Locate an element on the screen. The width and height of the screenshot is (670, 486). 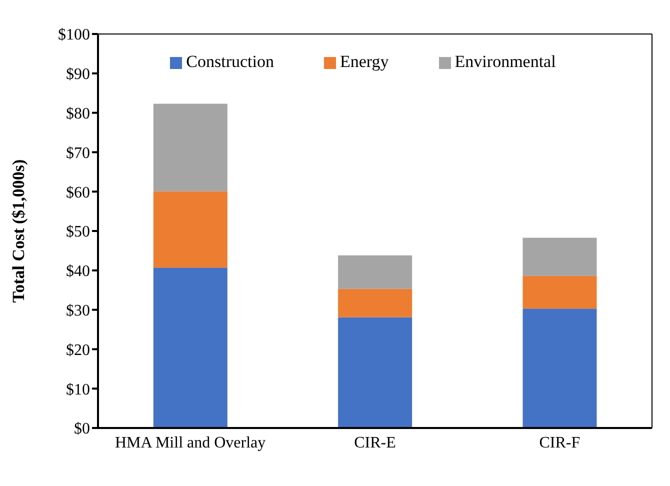
legend-label: Energy is located at coordinates (364, 61).